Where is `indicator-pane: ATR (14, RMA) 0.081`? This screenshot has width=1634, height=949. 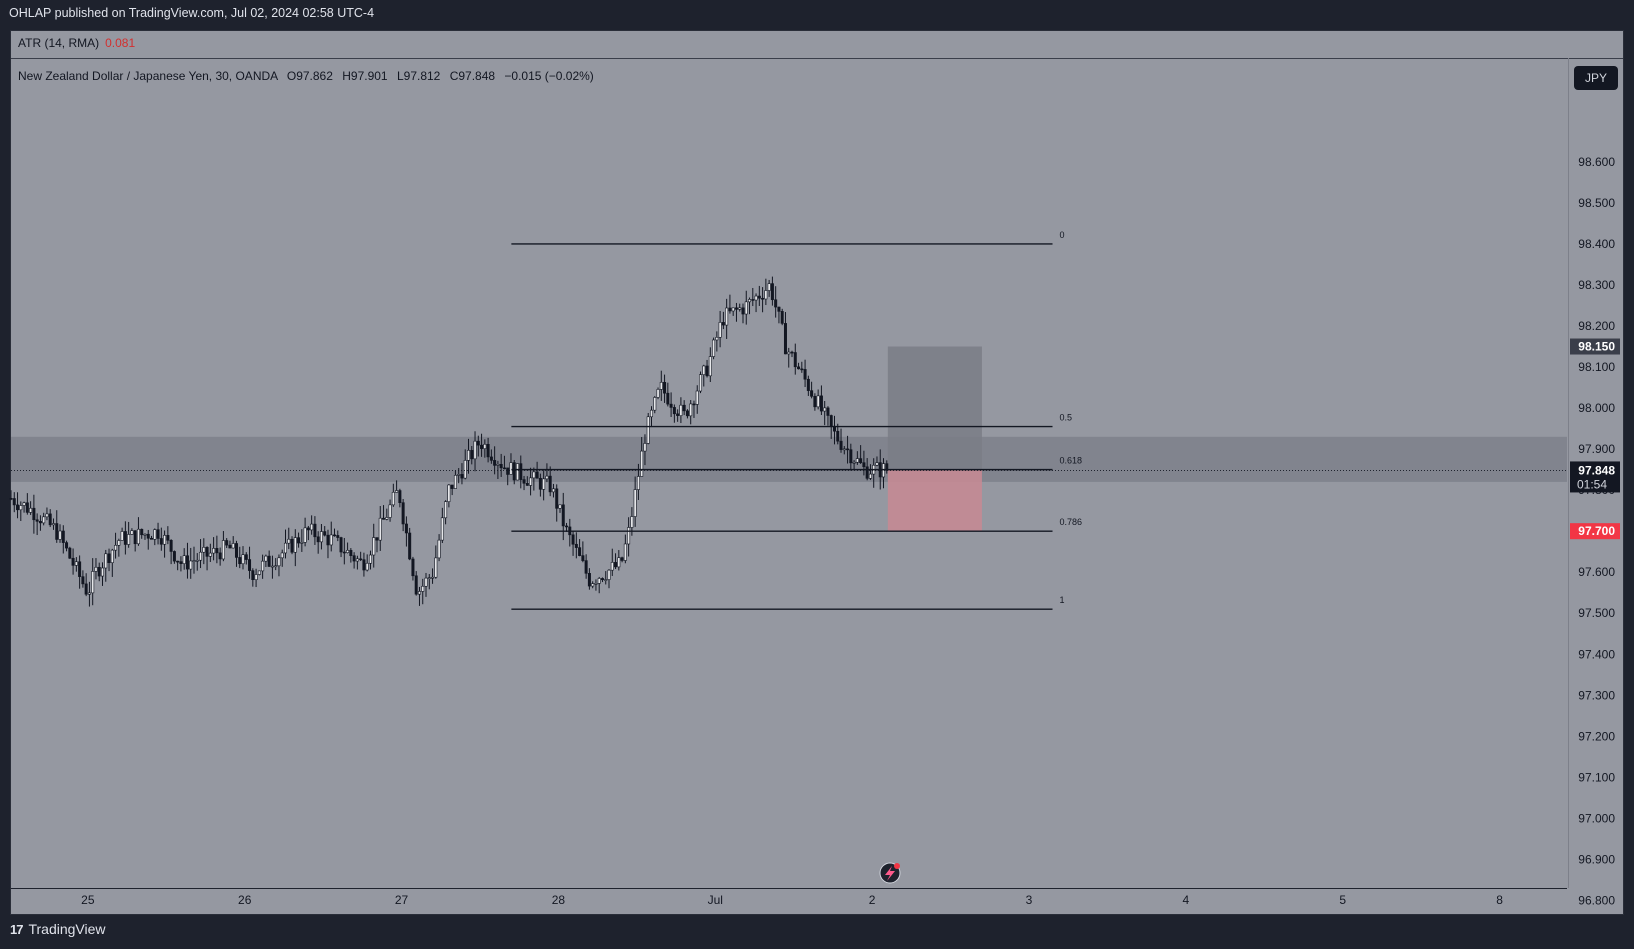
indicator-pane: ATR (14, RMA) 0.081 is located at coordinates (817, 45).